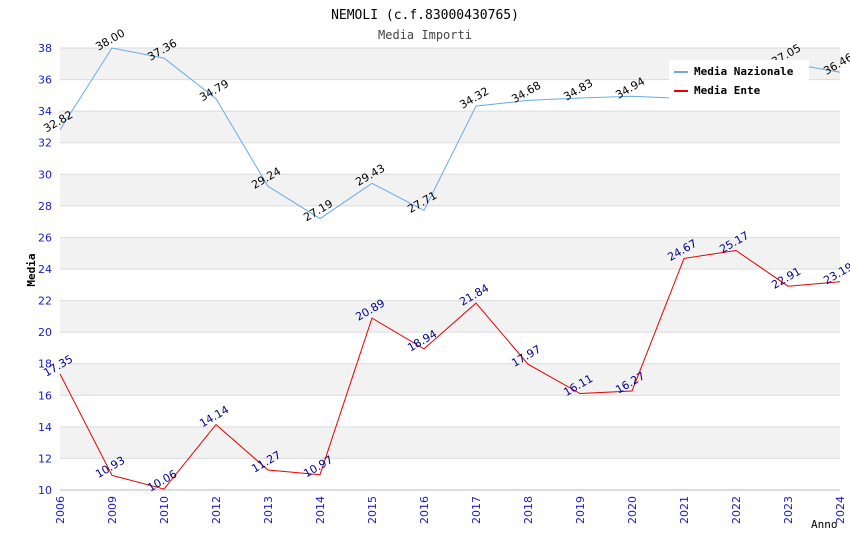  Describe the element at coordinates (425, 35) in the screenshot. I see `chart-subtitle: Media Importi` at that location.